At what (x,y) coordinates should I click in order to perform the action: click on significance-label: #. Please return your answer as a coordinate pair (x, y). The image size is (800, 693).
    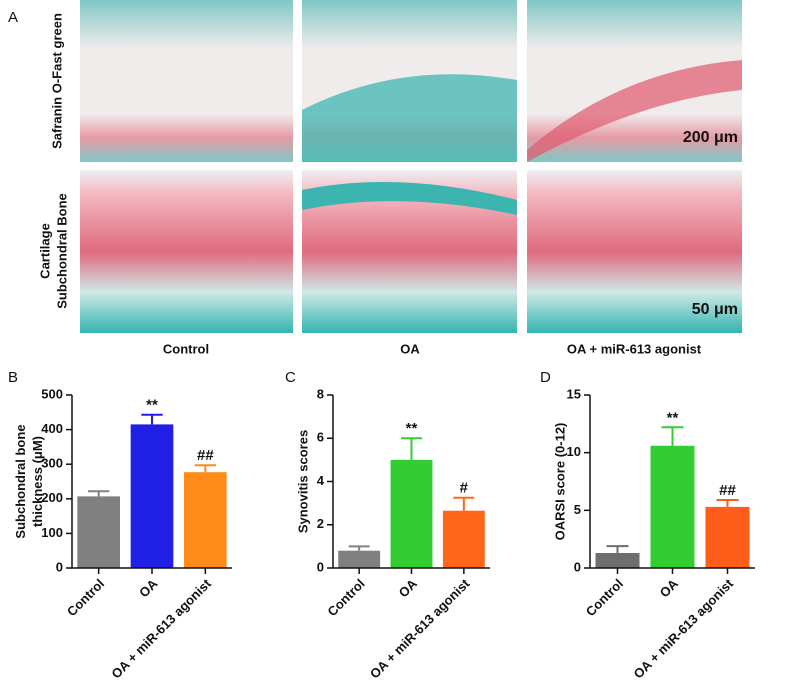
    Looking at the image, I should click on (464, 488).